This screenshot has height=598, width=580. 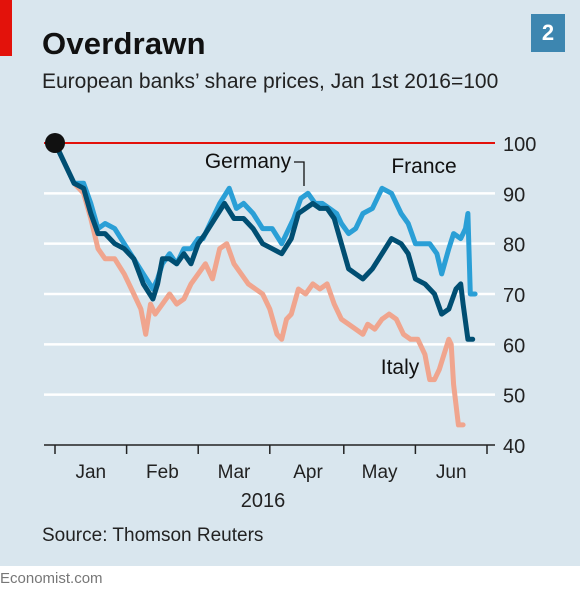 What do you see at coordinates (514, 346) in the screenshot?
I see `y-tick-label: 60` at bounding box center [514, 346].